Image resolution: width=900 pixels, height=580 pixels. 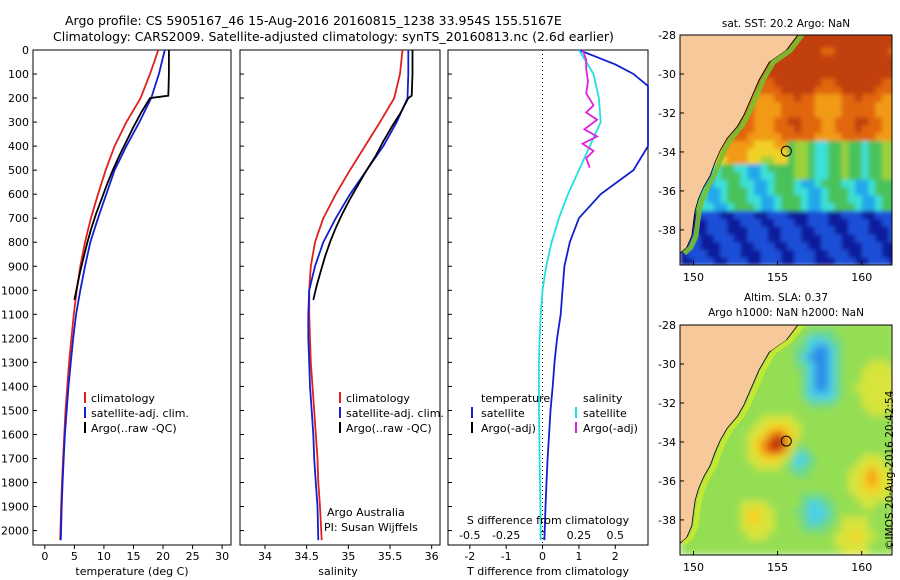 What do you see at coordinates (667, 325) in the screenshot?
I see `lat-tick-label: -28` at bounding box center [667, 325].